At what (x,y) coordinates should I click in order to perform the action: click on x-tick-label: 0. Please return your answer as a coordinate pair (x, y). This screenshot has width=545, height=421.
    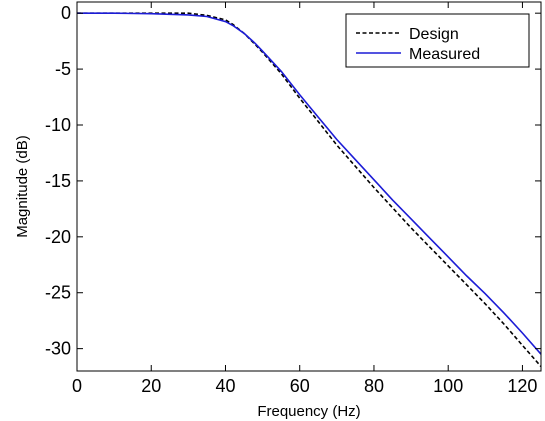
    Looking at the image, I should click on (77, 386).